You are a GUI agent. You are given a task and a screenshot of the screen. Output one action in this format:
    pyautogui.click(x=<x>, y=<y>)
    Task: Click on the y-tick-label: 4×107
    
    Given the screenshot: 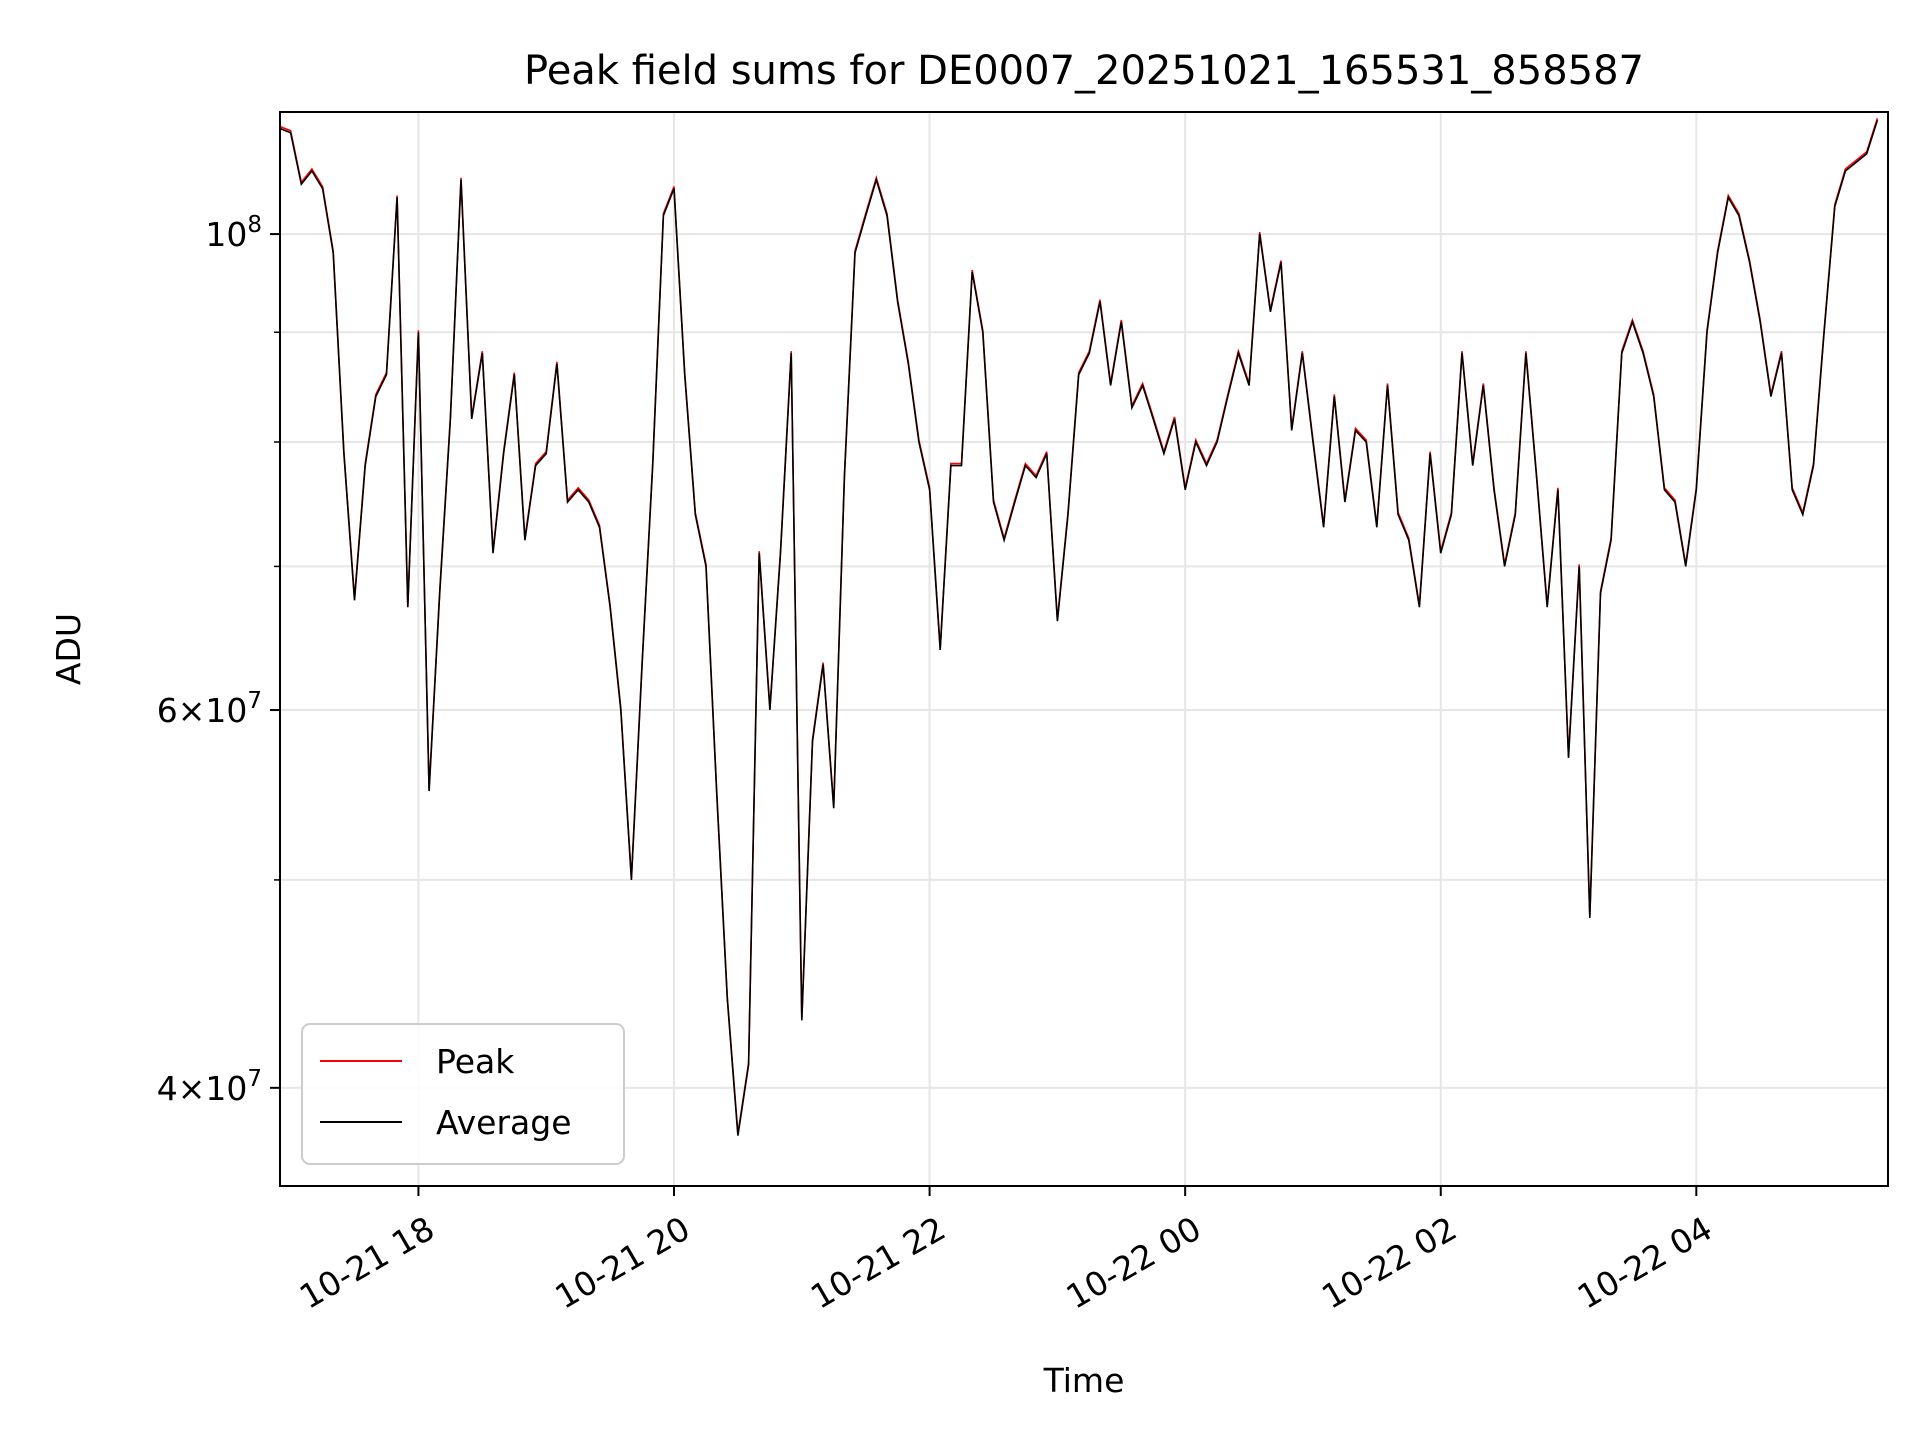 What is the action you would take?
    pyautogui.click(x=209, y=1087)
    